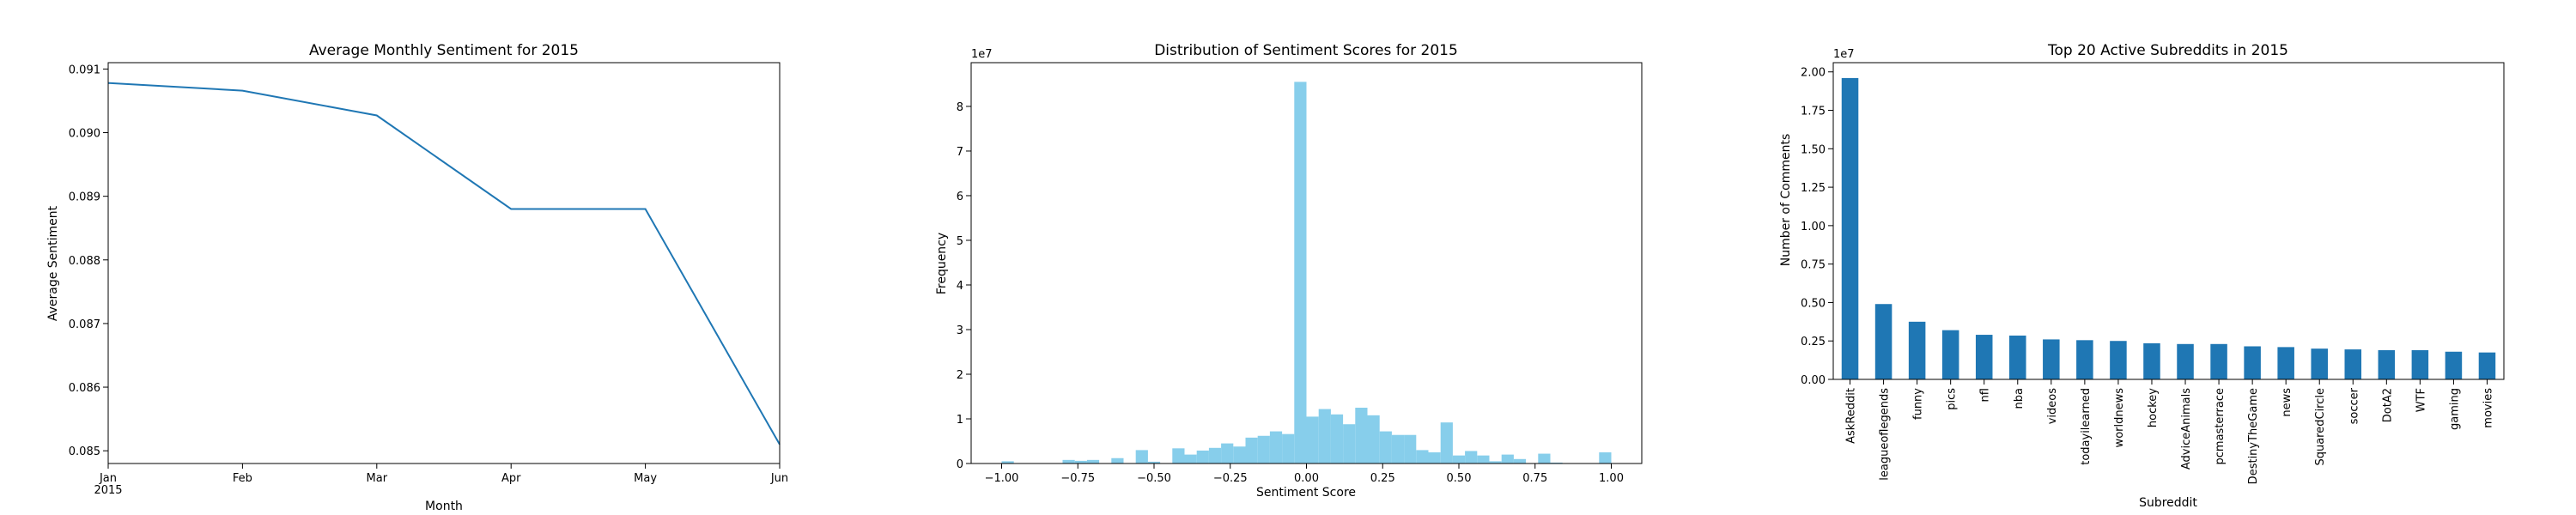 The height and width of the screenshot is (515, 2576). What do you see at coordinates (511, 478) in the screenshot?
I see `x-tick-label: Apr` at bounding box center [511, 478].